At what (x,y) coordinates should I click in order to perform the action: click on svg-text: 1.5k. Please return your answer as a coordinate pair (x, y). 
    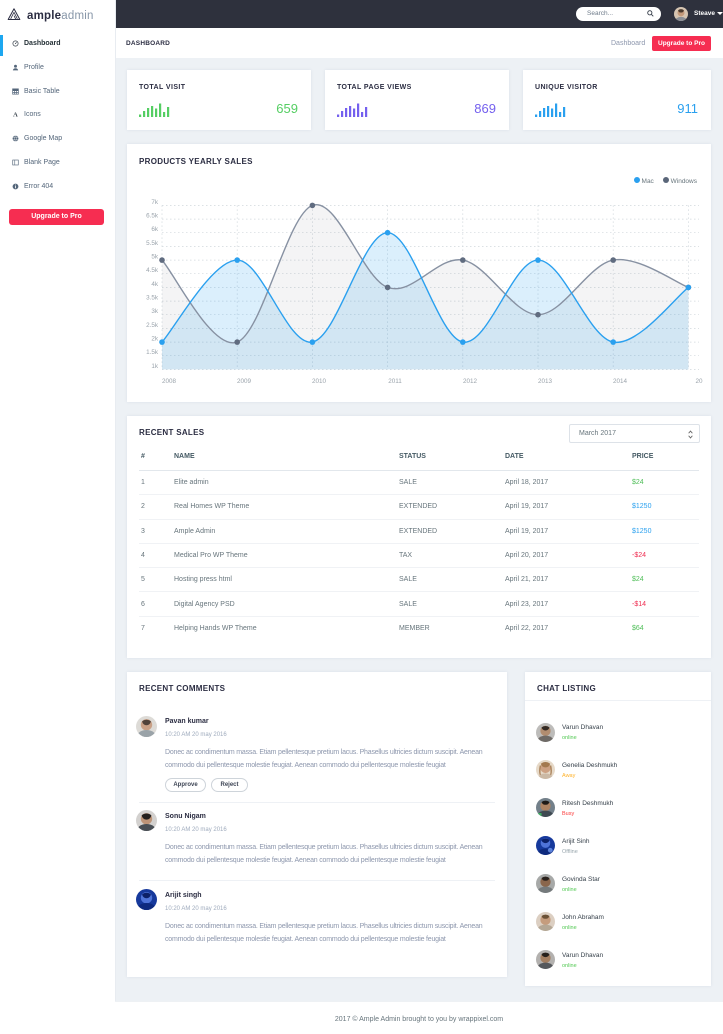
    Looking at the image, I should click on (152, 352).